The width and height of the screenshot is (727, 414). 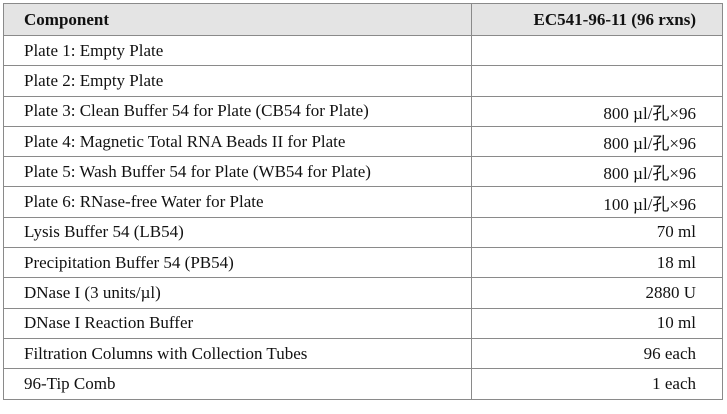 I want to click on table-row: 96-Tip Comb 1 each, so click(x=363, y=384).